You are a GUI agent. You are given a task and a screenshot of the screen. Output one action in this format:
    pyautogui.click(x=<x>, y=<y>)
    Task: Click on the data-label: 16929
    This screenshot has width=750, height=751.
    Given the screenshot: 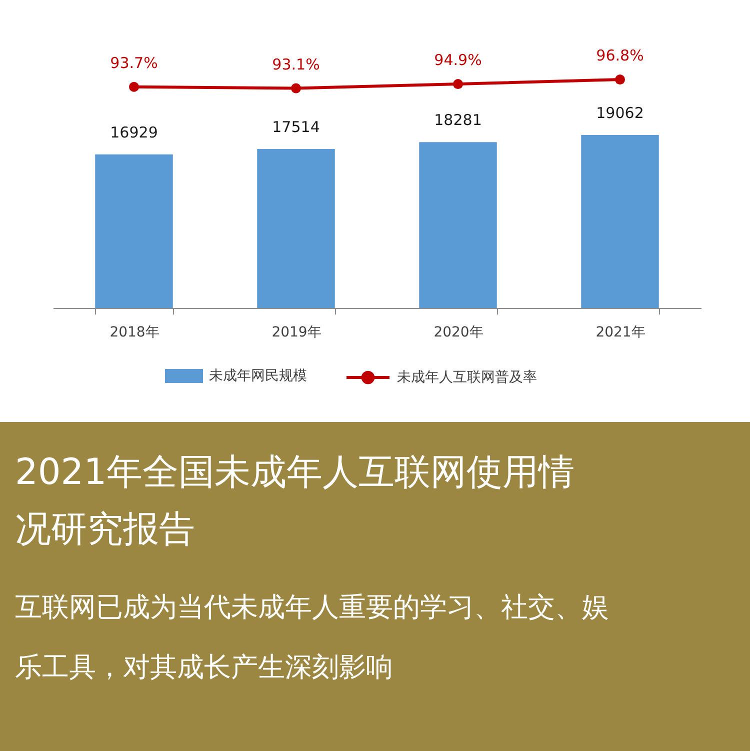 What is the action you would take?
    pyautogui.click(x=134, y=132)
    